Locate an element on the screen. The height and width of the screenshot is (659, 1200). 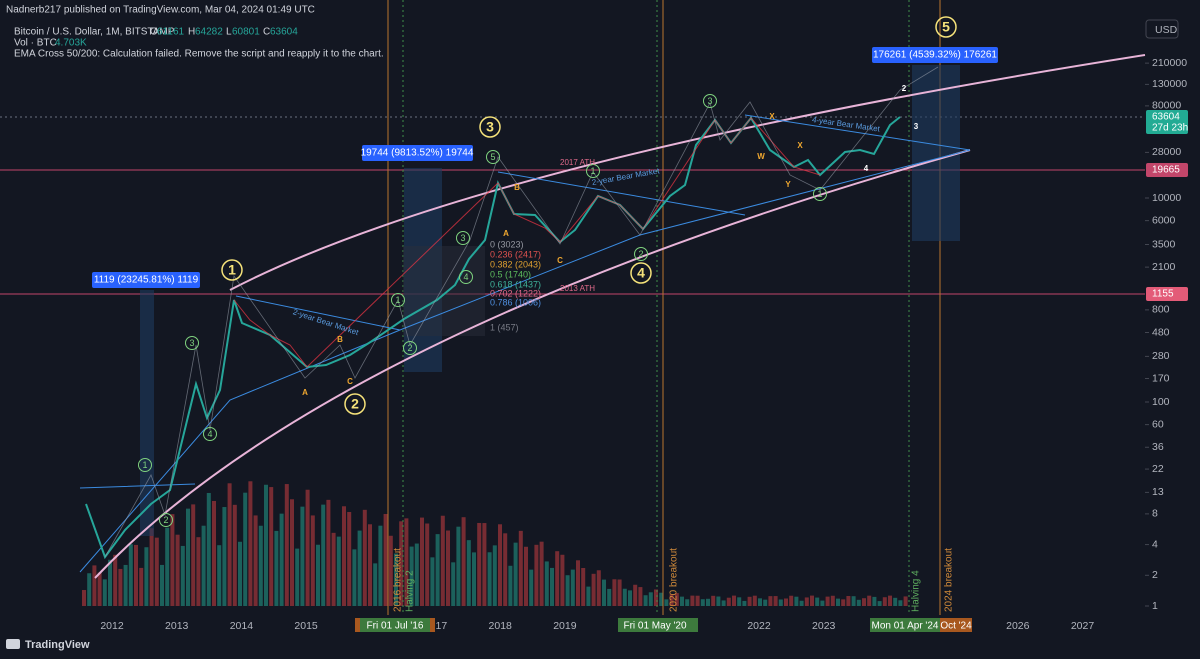
price-tick-label: 210000 is located at coordinates (1169, 63).